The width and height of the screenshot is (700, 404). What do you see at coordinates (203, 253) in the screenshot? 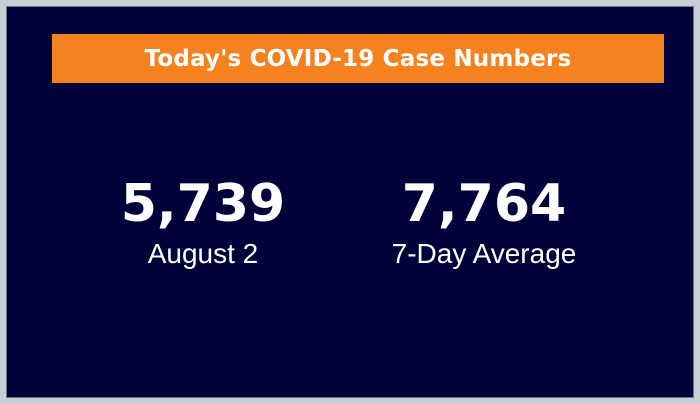
I see `daily-cases-label: August 2` at bounding box center [203, 253].